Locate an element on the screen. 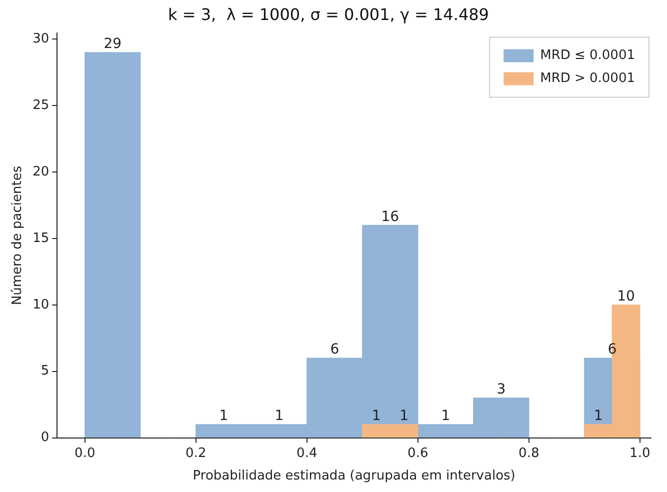  x-axis-title: Probabilidade estimada (agrupada em intervalos) is located at coordinates (354, 476).